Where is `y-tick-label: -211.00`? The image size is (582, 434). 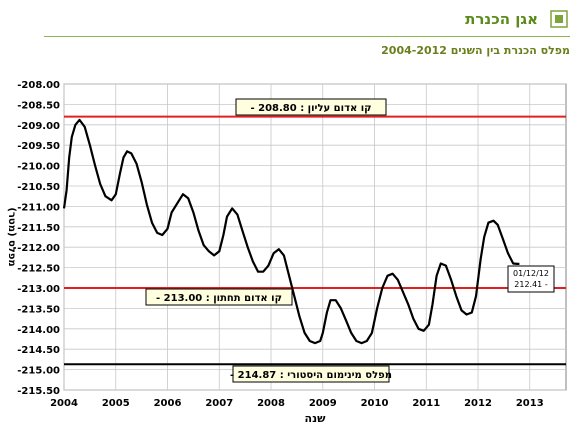
y-tick-label: -211.00 is located at coordinates (38, 207).